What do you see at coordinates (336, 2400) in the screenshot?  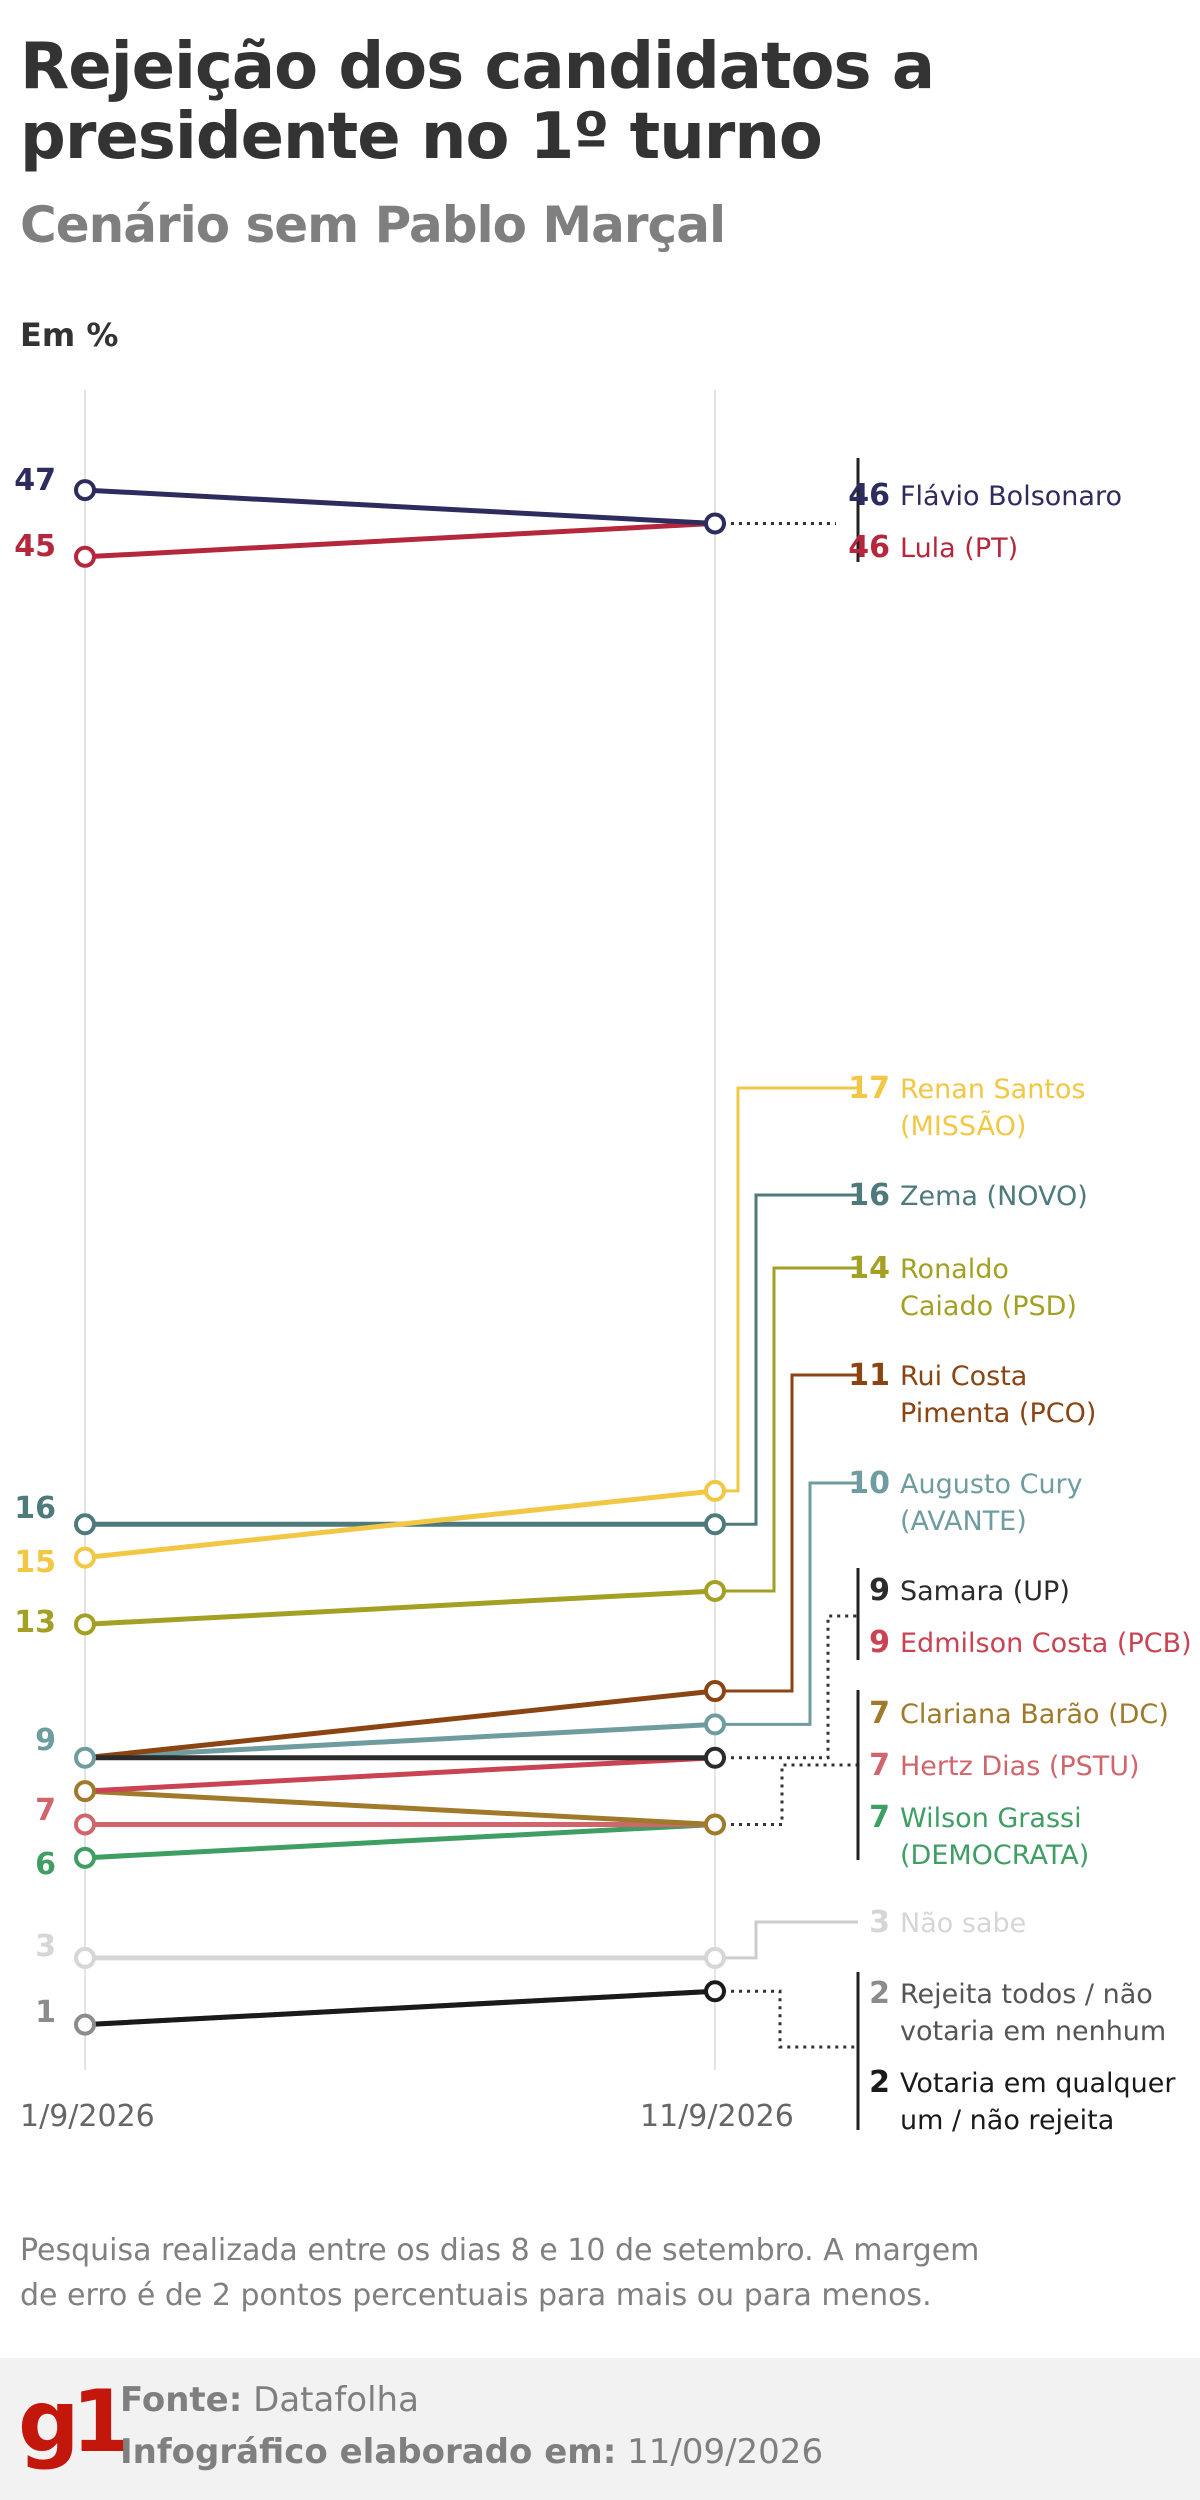 I see `source-value: Datafolha` at bounding box center [336, 2400].